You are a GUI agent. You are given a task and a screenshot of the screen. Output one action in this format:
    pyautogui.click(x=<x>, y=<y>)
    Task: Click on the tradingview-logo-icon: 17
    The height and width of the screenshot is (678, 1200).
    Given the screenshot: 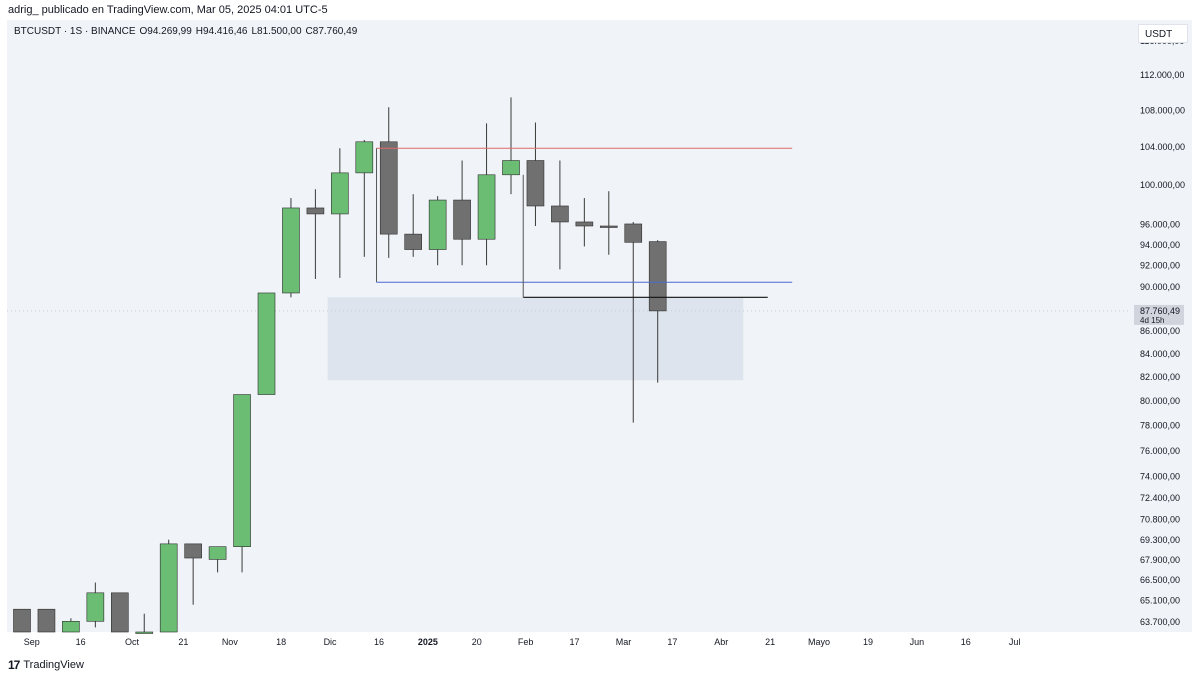 What is the action you would take?
    pyautogui.click(x=14, y=665)
    